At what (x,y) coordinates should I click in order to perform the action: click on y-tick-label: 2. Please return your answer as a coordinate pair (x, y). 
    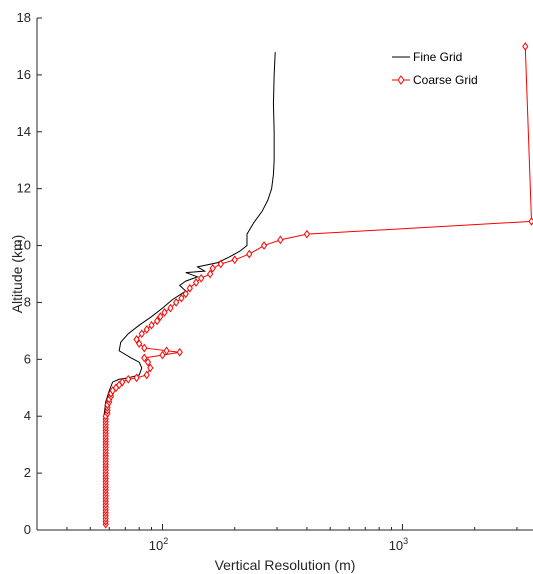
    Looking at the image, I should click on (27, 472).